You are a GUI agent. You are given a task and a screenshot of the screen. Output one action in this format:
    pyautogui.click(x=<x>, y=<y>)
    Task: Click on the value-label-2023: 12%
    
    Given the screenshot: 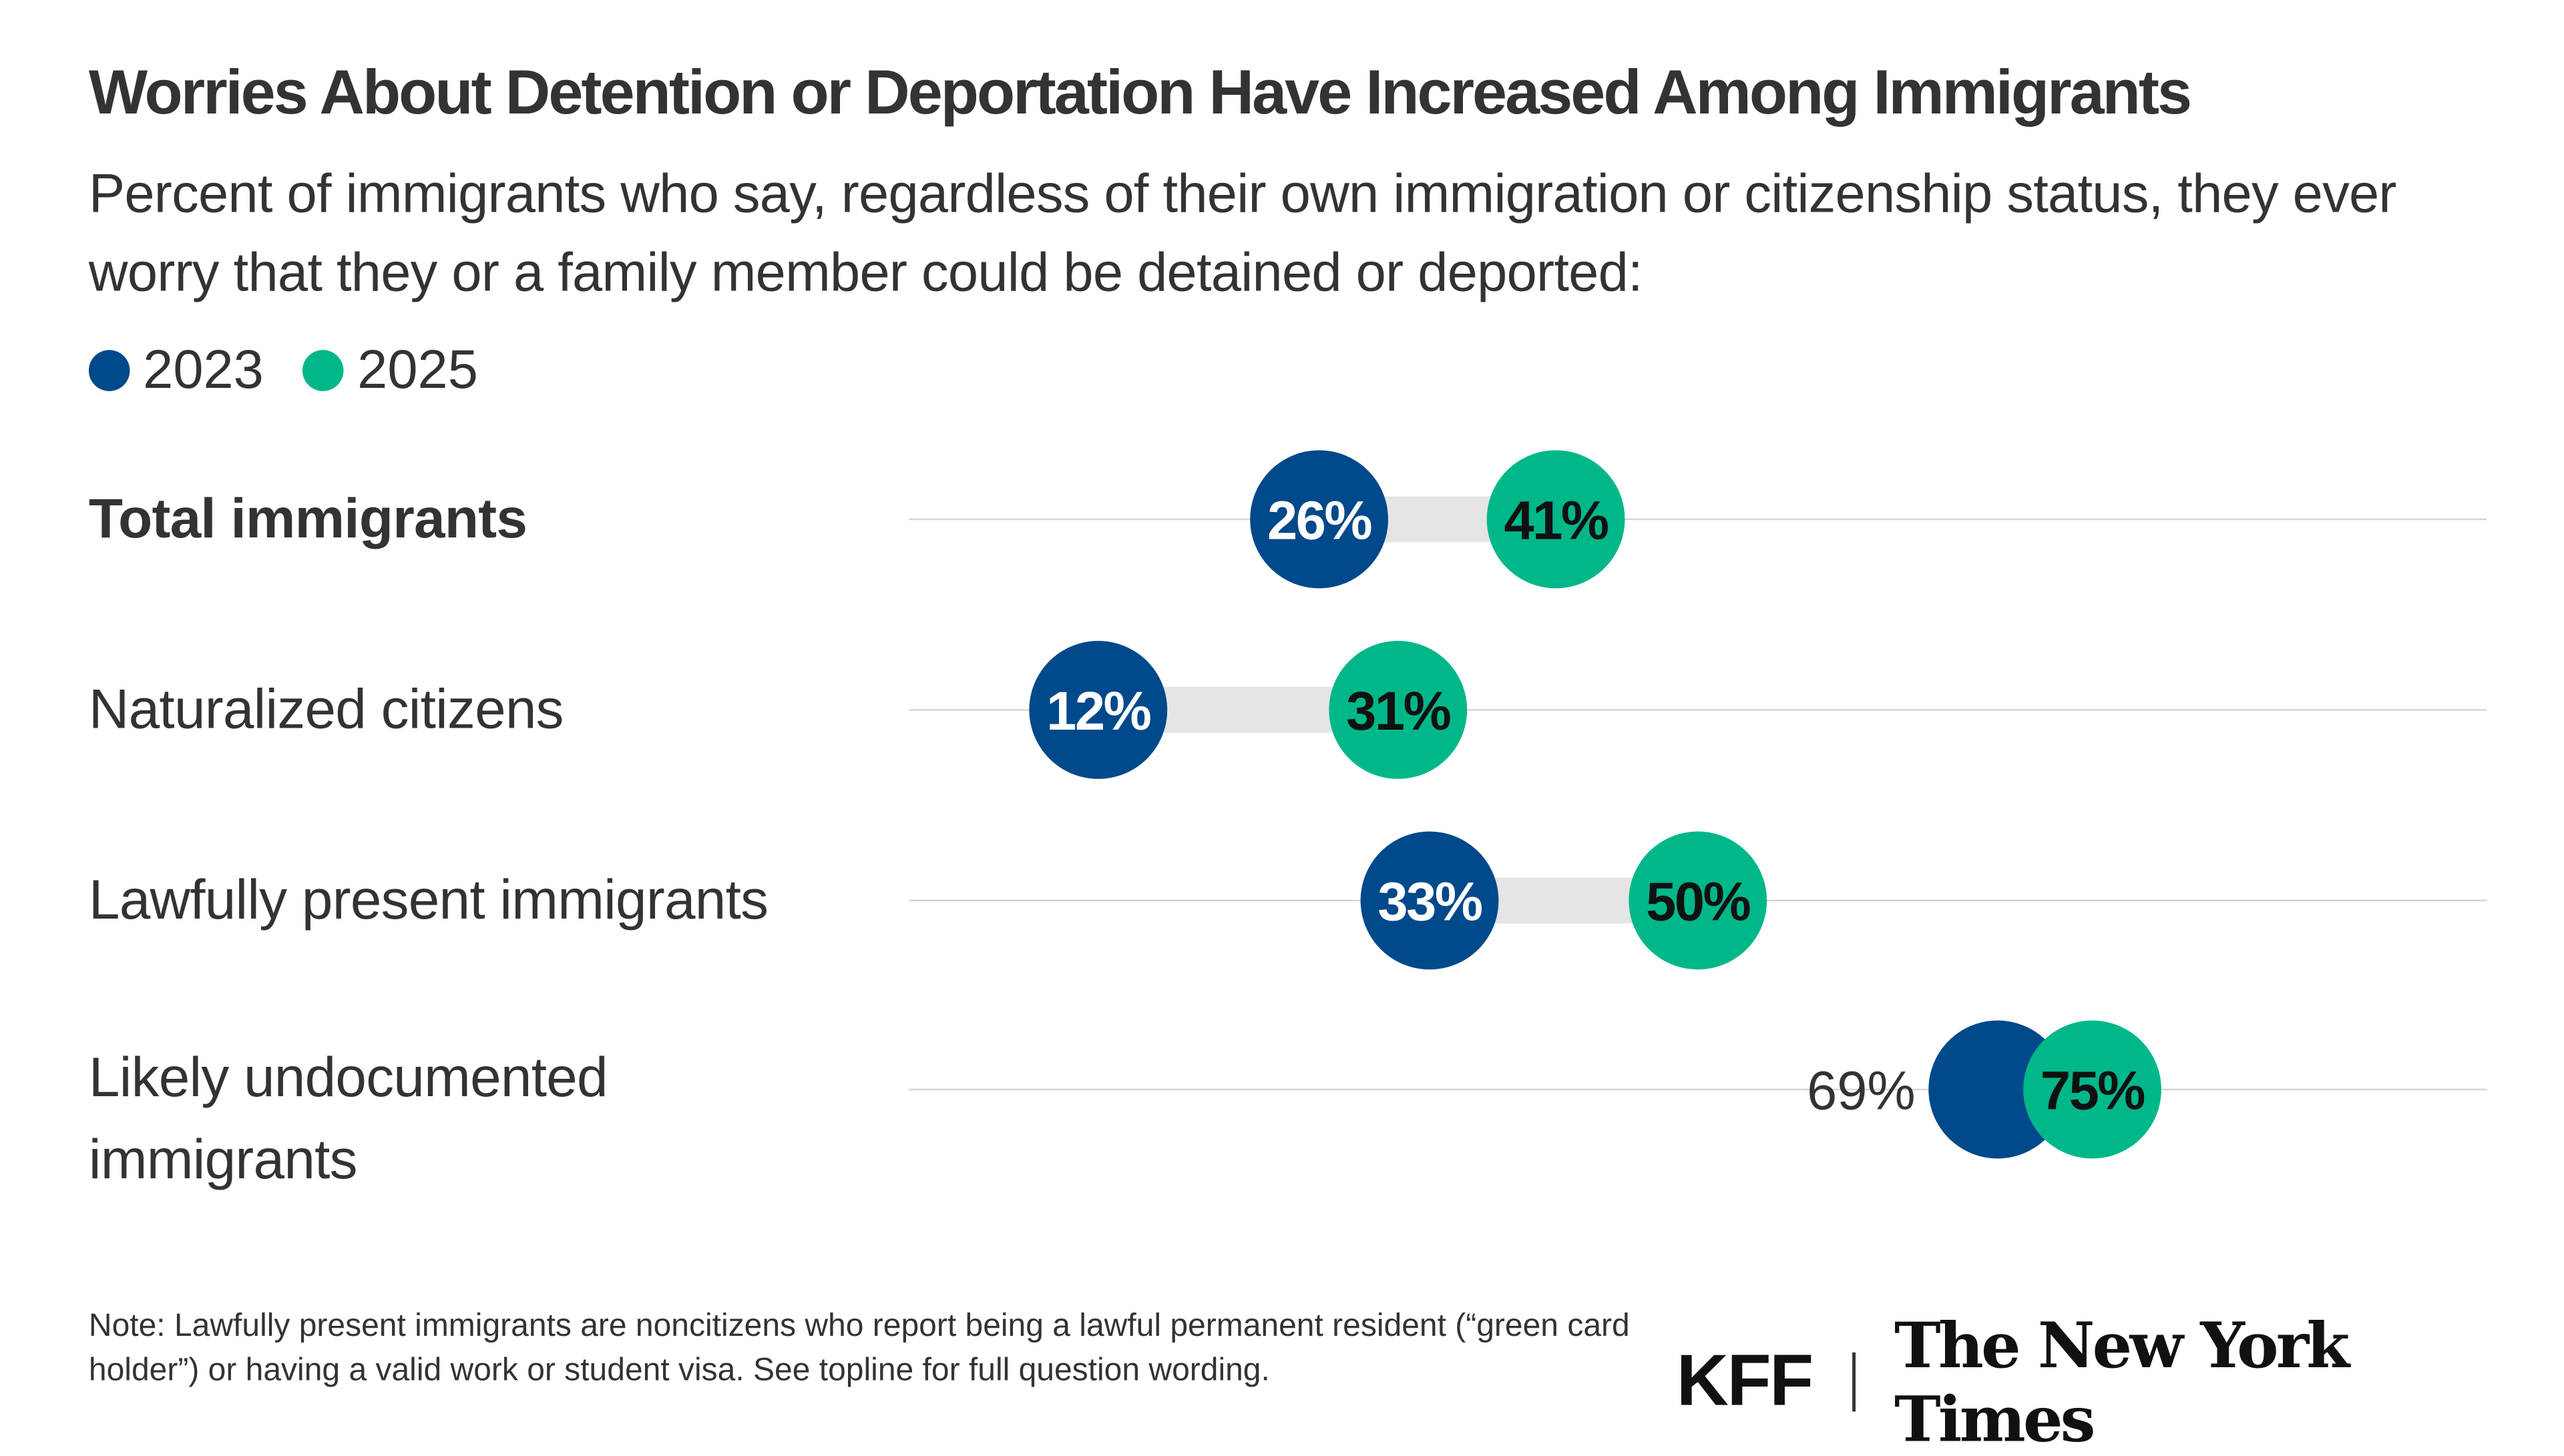 What is the action you would take?
    pyautogui.click(x=1098, y=711)
    